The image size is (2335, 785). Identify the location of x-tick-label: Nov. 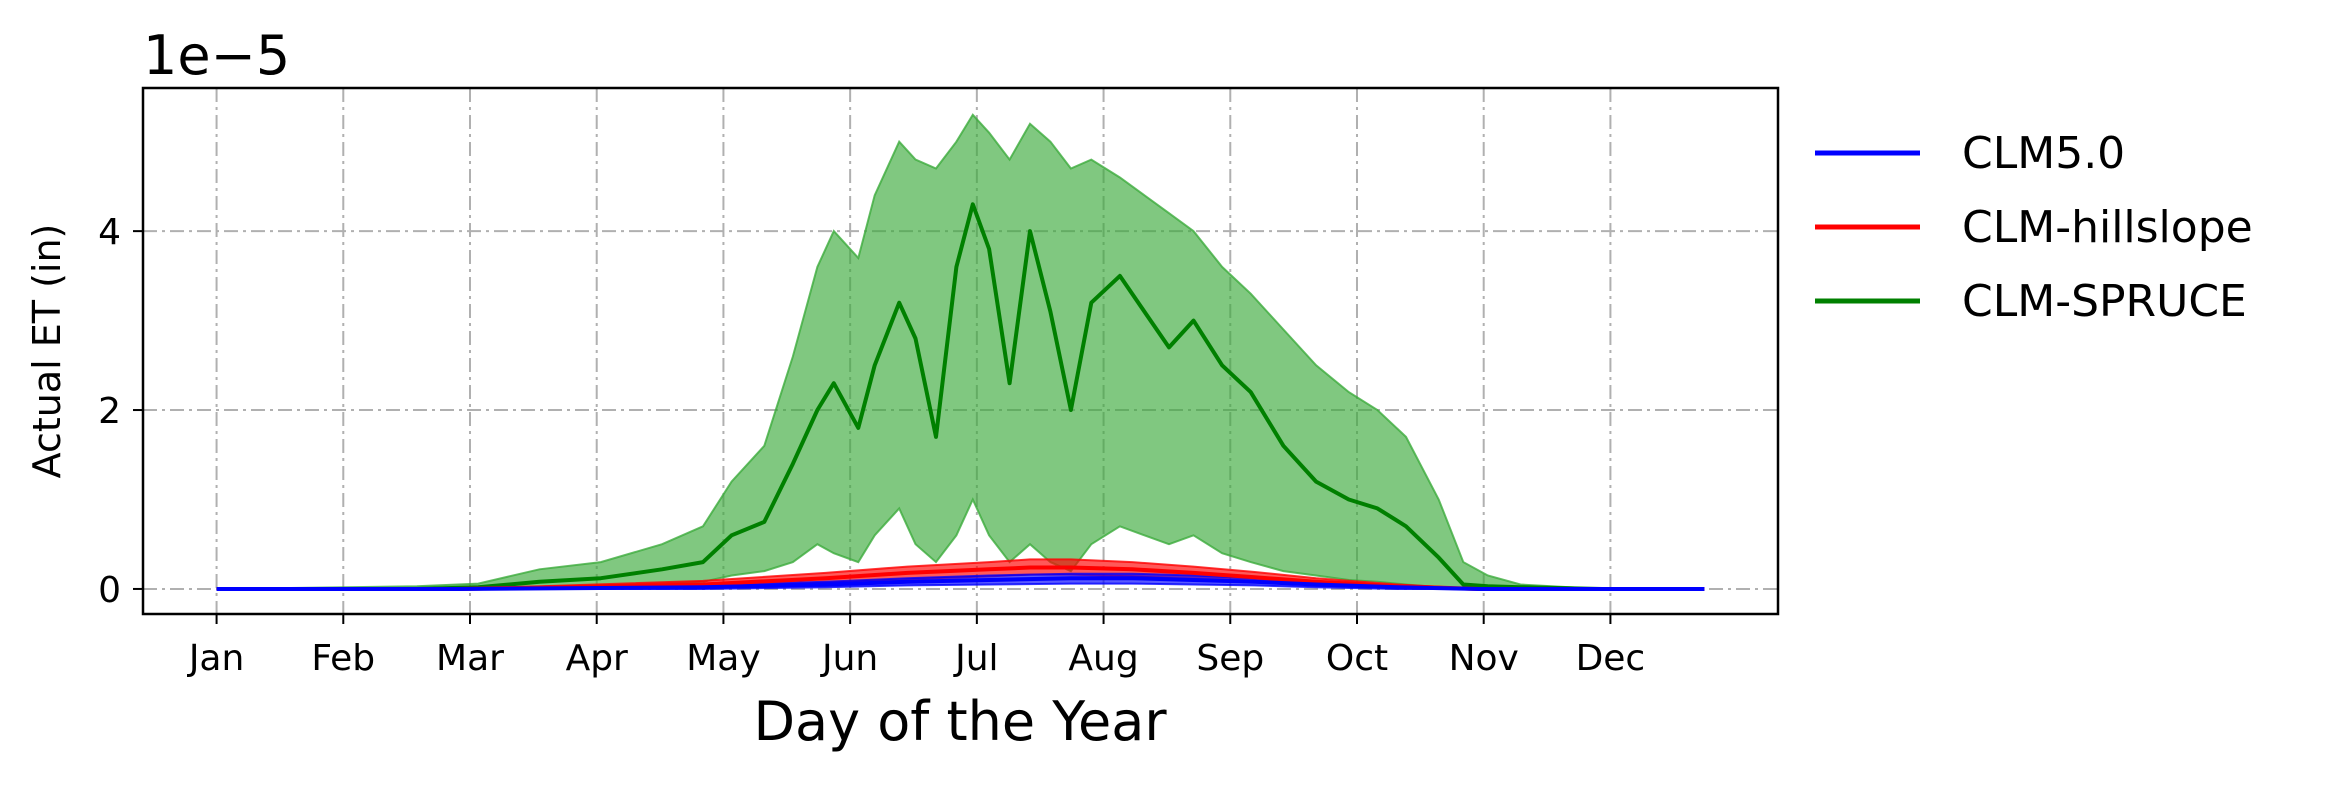
(1484, 658).